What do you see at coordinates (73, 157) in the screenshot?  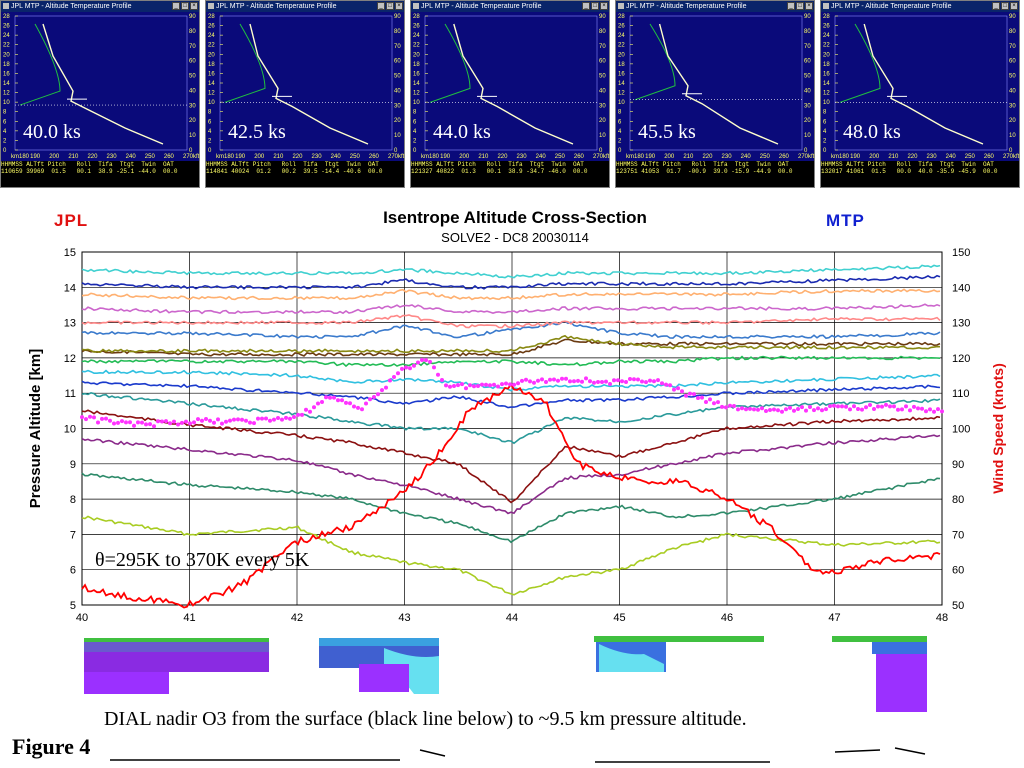 I see `bottom-tick-label: 210` at bounding box center [73, 157].